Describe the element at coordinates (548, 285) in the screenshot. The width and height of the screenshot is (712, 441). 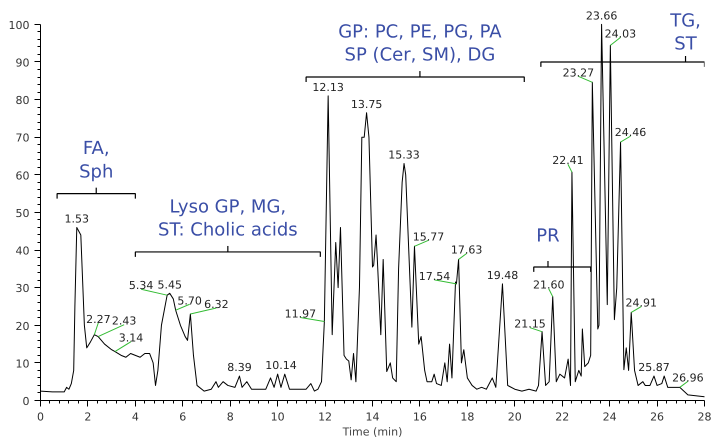
I see `annotation: 21.60` at that location.